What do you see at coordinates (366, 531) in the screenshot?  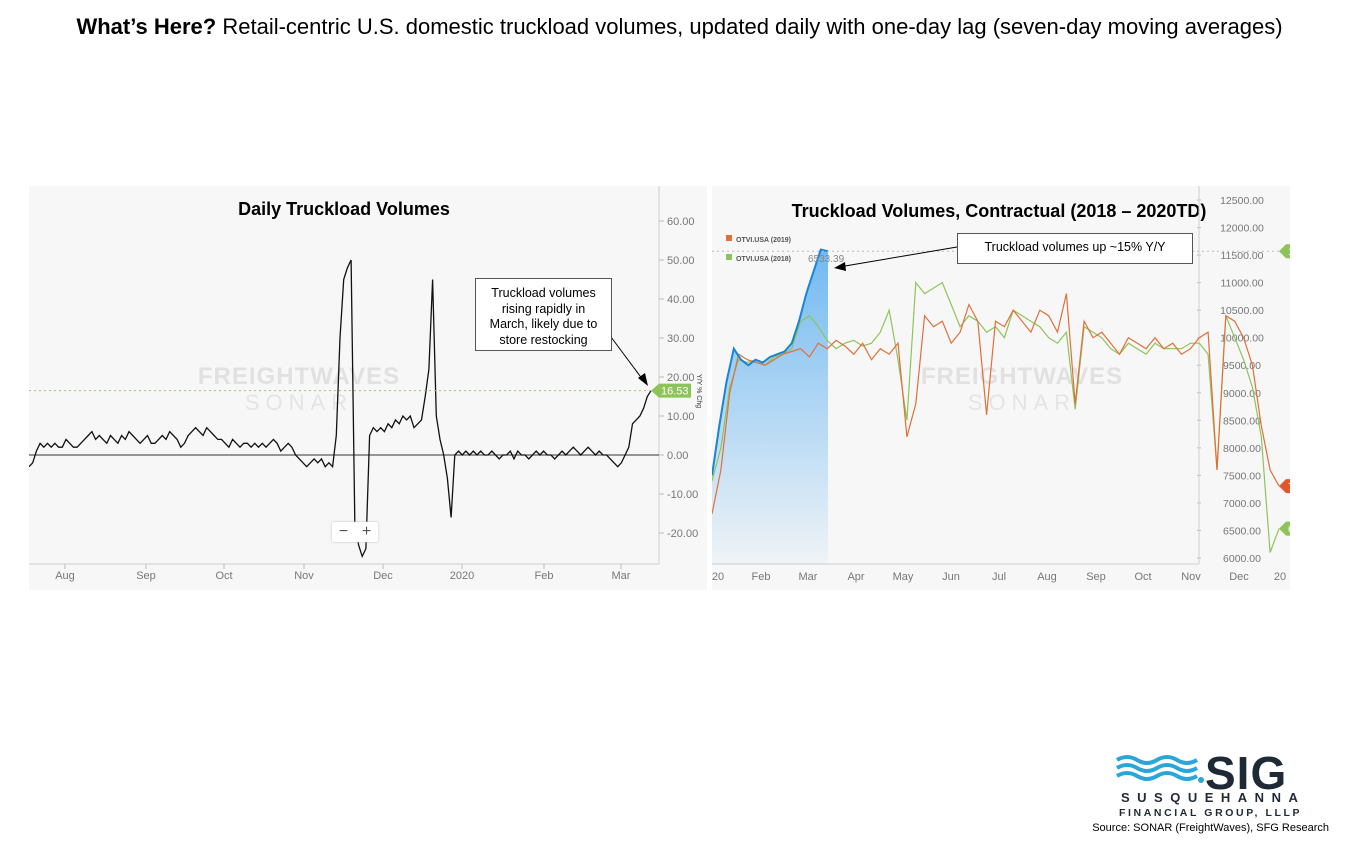 I see `zoom-in-button: +` at bounding box center [366, 531].